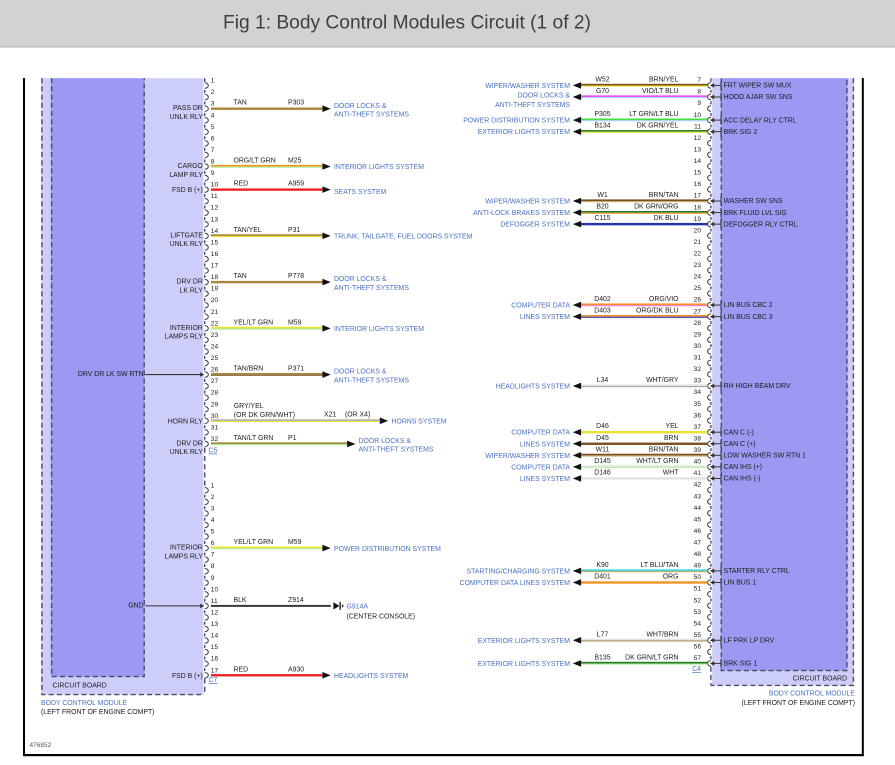  Describe the element at coordinates (213, 680) in the screenshot. I see `svg-text: C7` at that location.